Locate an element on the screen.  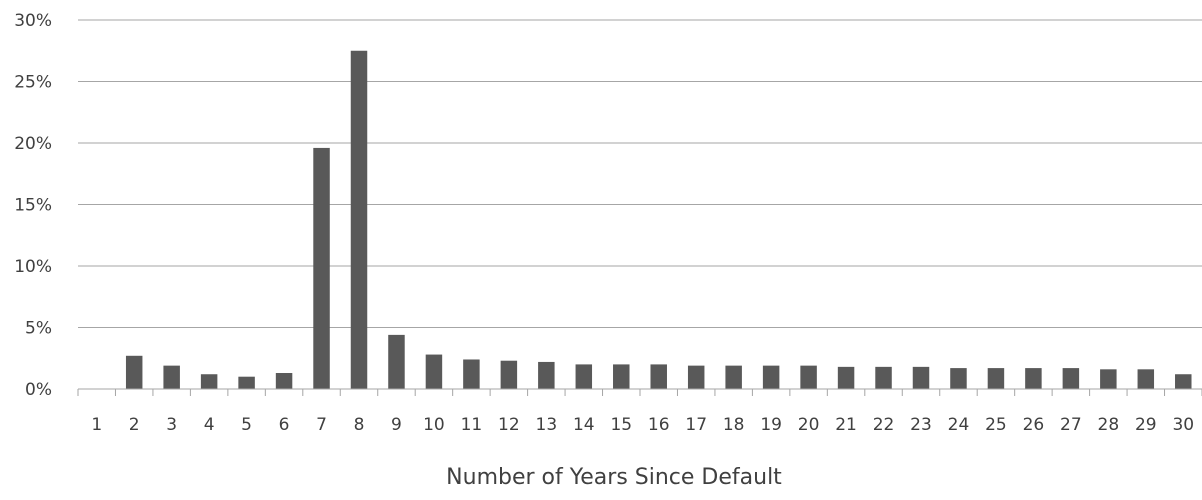
x-tick-label: 17 is located at coordinates (696, 425).